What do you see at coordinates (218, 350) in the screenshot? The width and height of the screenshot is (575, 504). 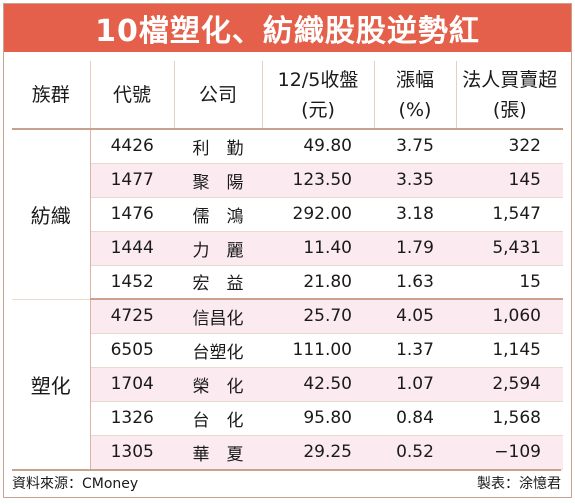 I see `cell-company: 台塑化` at bounding box center [218, 350].